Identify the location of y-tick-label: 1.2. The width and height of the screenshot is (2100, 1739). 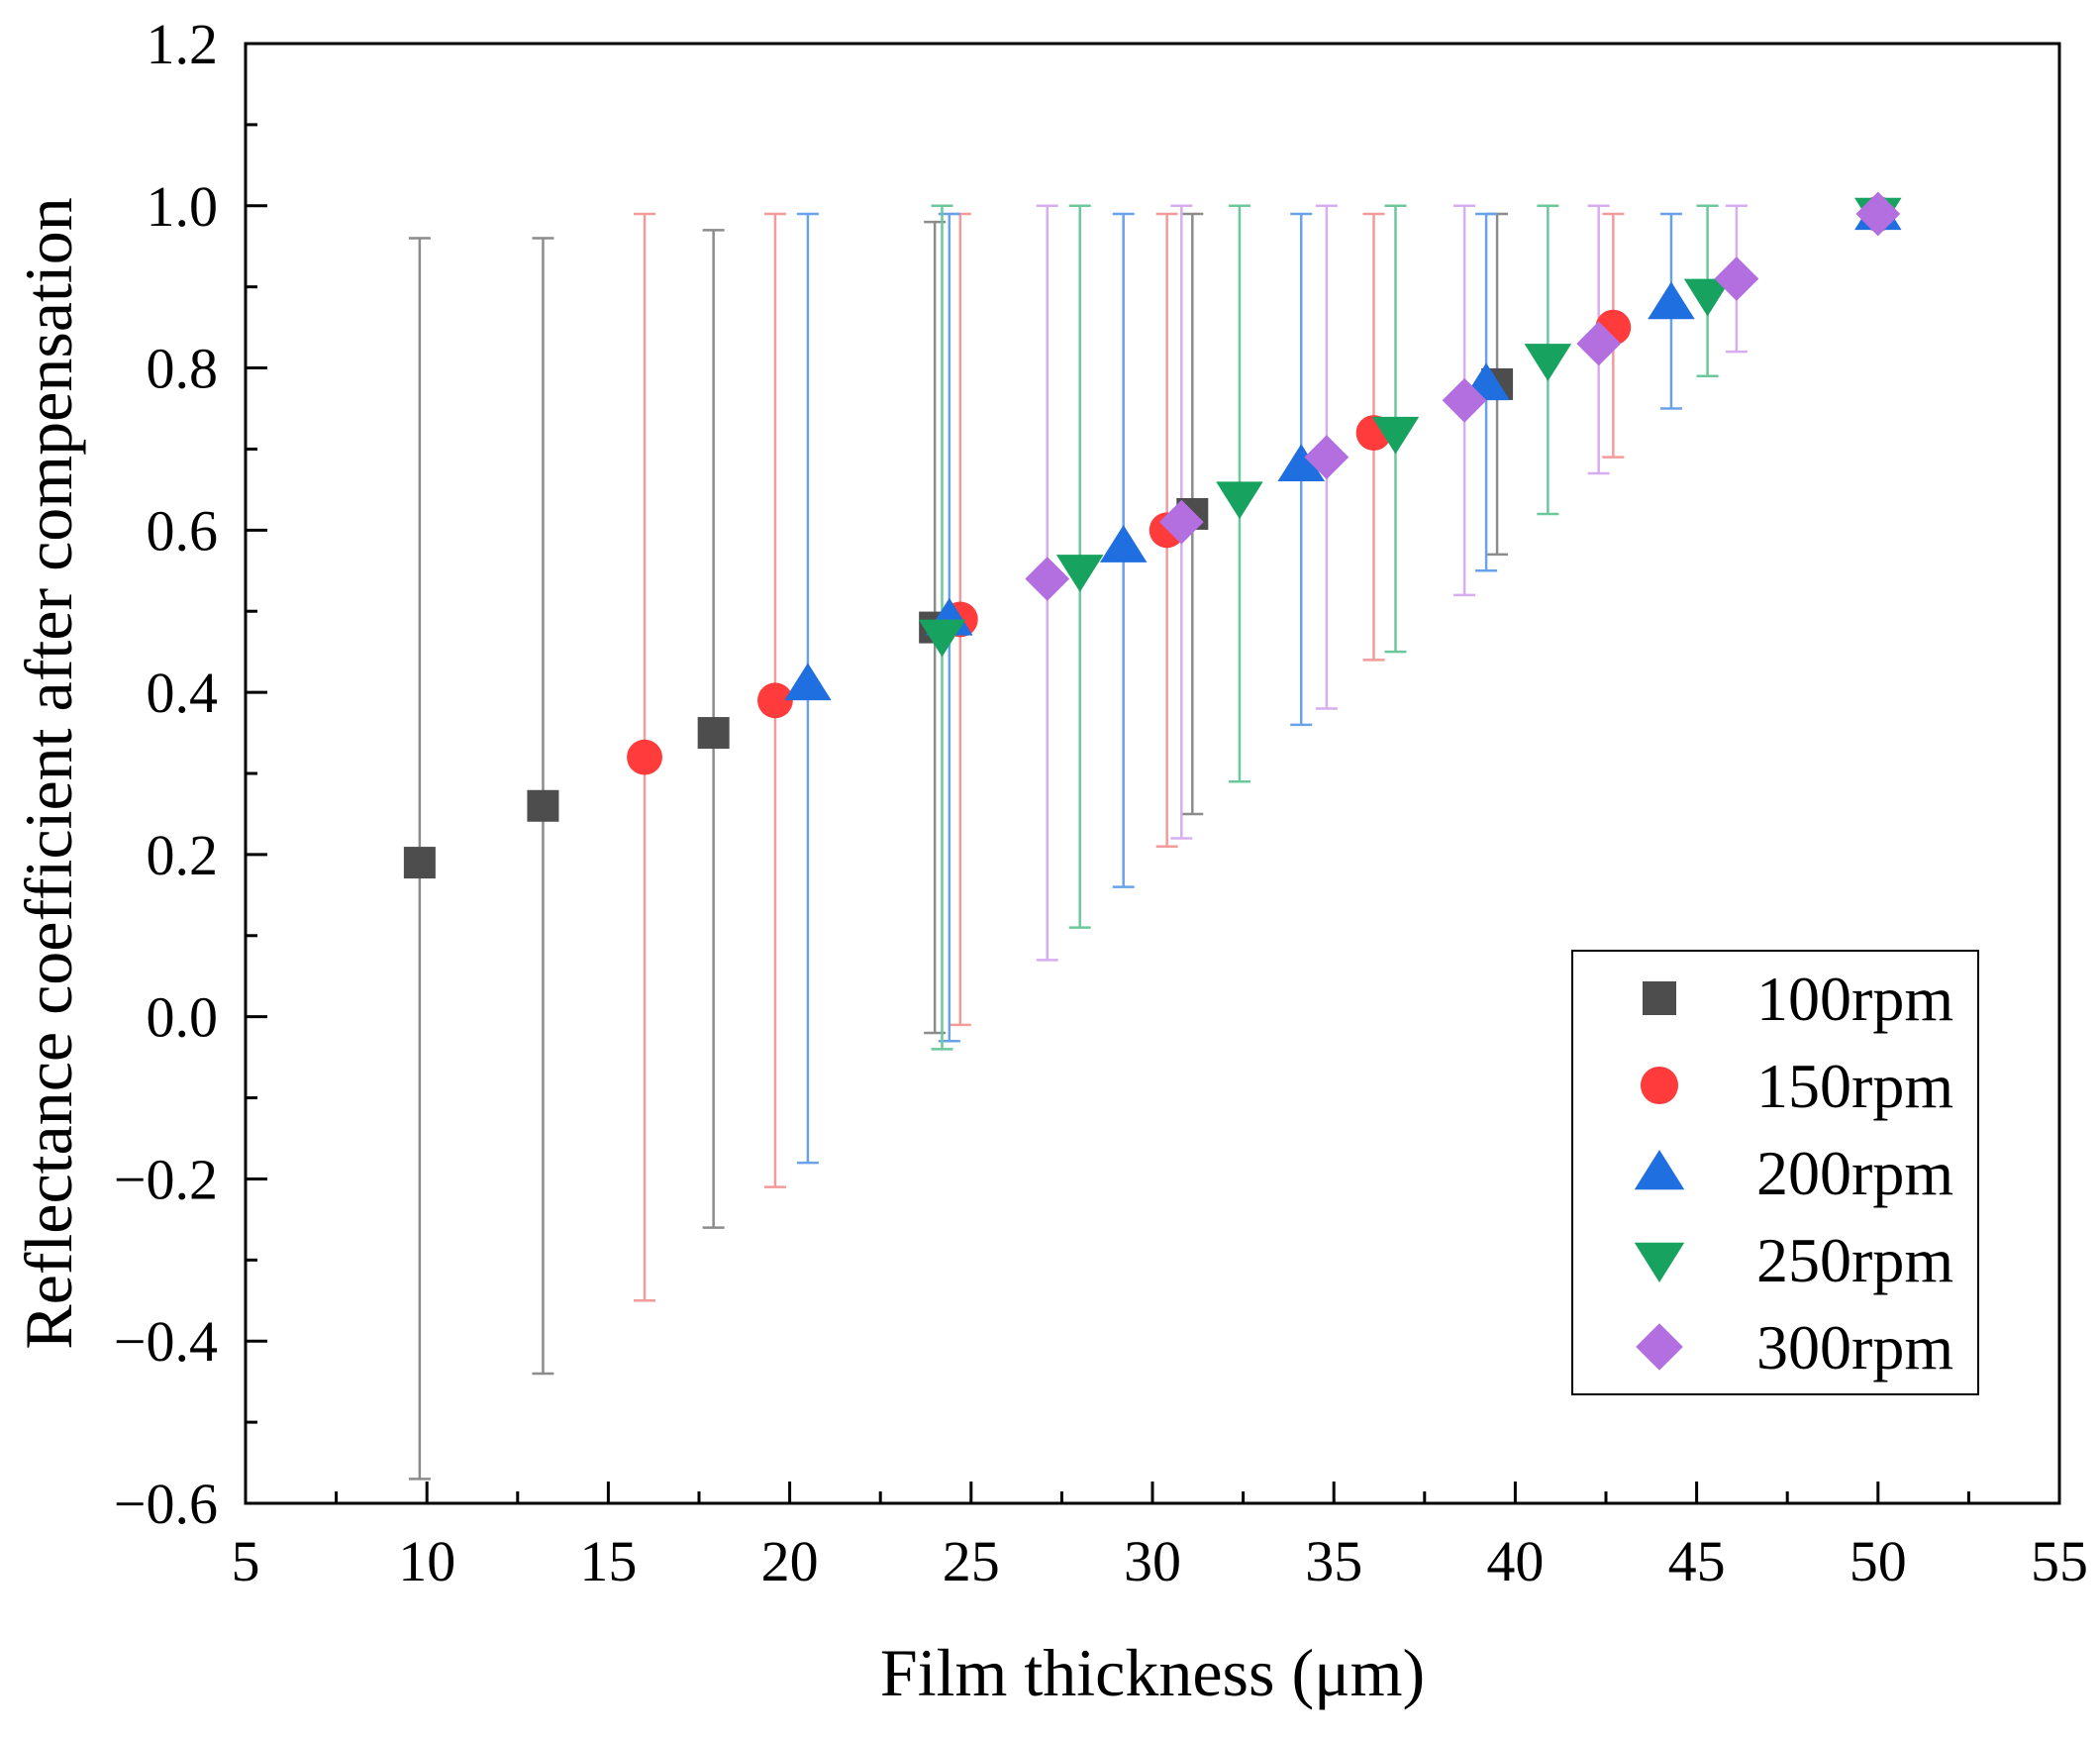
(183, 44).